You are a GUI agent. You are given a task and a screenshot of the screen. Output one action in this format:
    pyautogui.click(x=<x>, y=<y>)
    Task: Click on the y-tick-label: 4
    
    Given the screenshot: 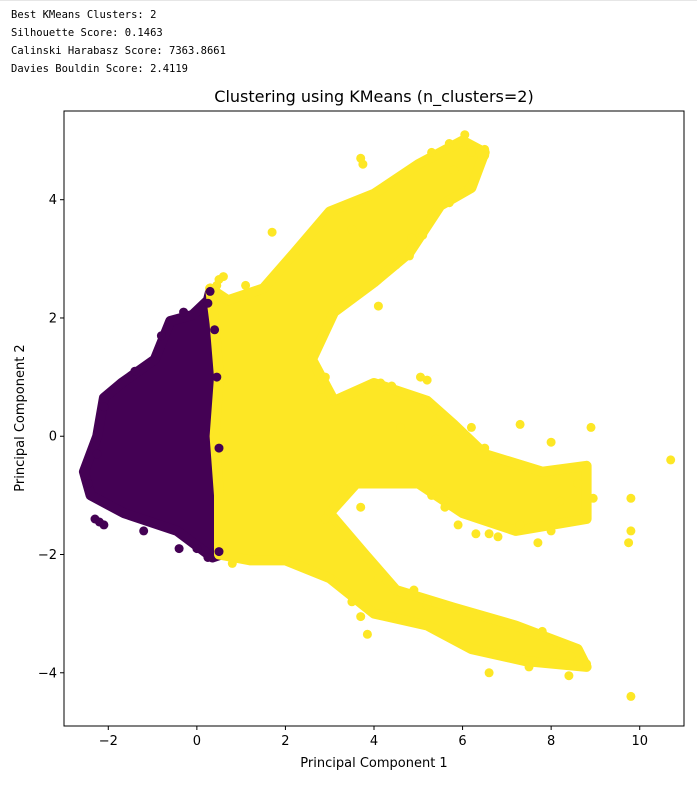 What is the action you would take?
    pyautogui.click(x=53, y=200)
    